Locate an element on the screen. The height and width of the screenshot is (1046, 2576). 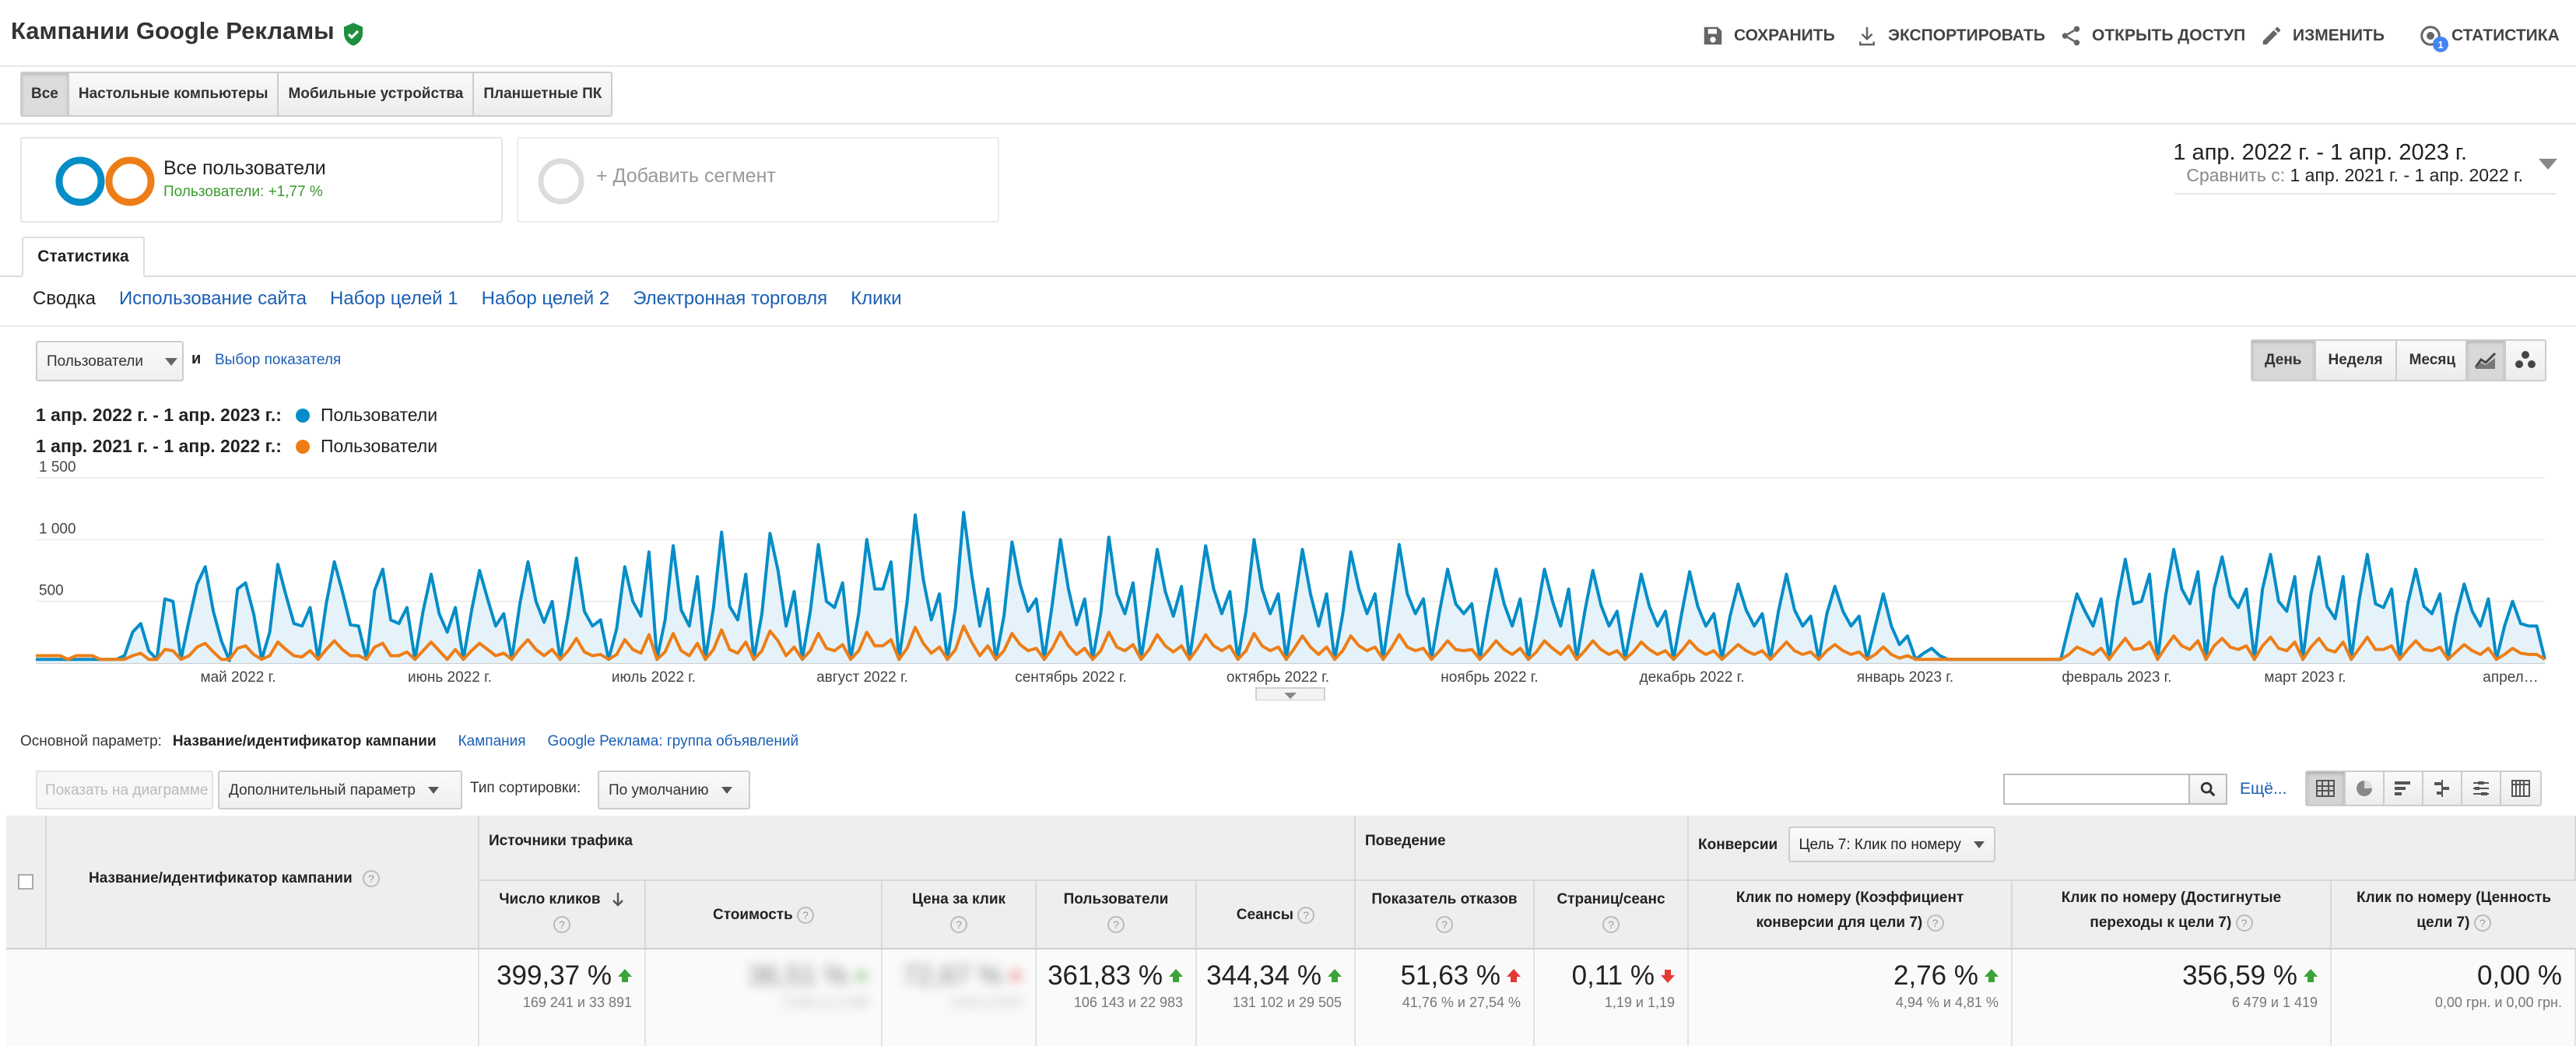
totals-value: 0,11 % is located at coordinates (1624, 976).